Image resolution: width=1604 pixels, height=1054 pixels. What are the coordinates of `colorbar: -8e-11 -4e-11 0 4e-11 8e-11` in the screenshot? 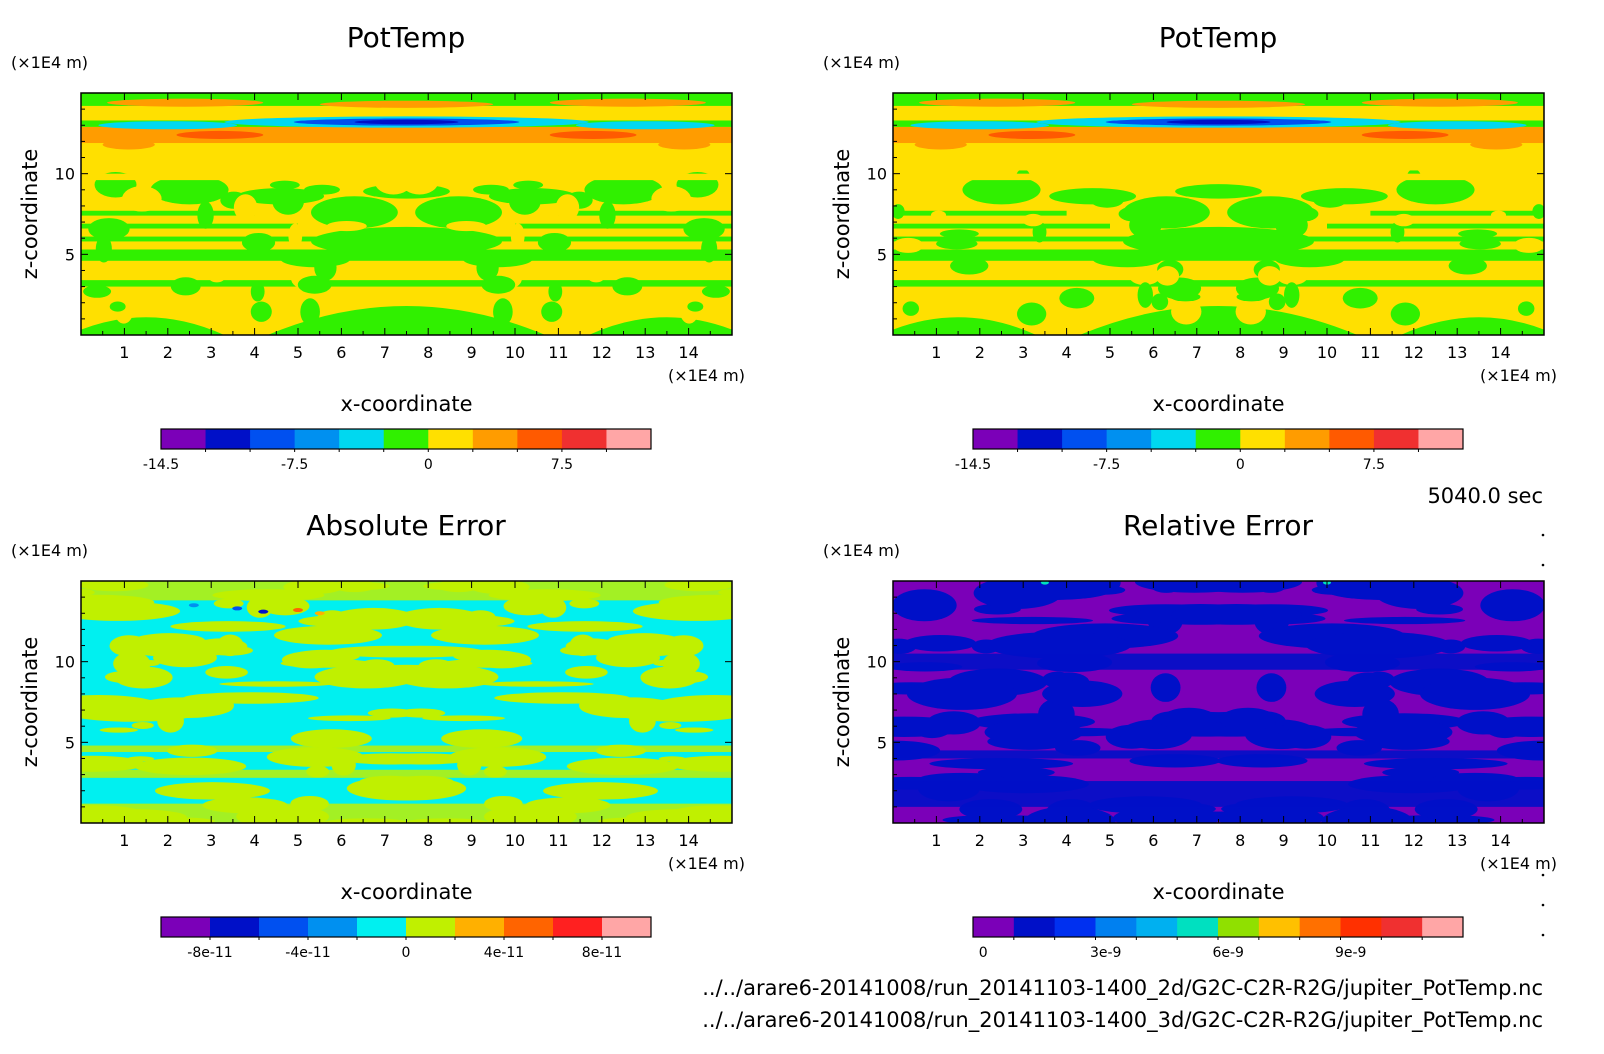 It's located at (406, 938).